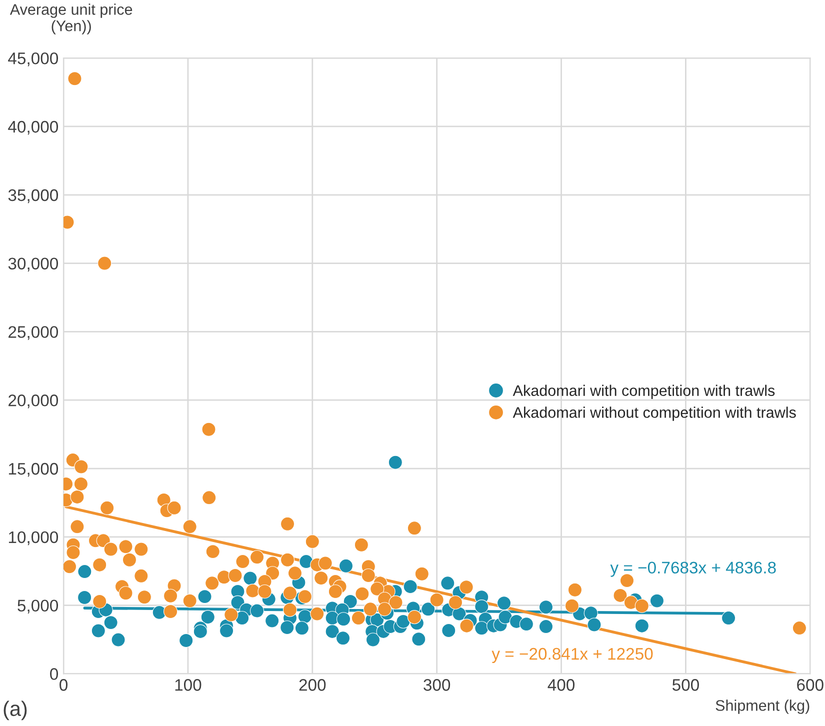 Image resolution: width=825 pixels, height=726 pixels. I want to click on y-tick-label: 0, so click(54, 674).